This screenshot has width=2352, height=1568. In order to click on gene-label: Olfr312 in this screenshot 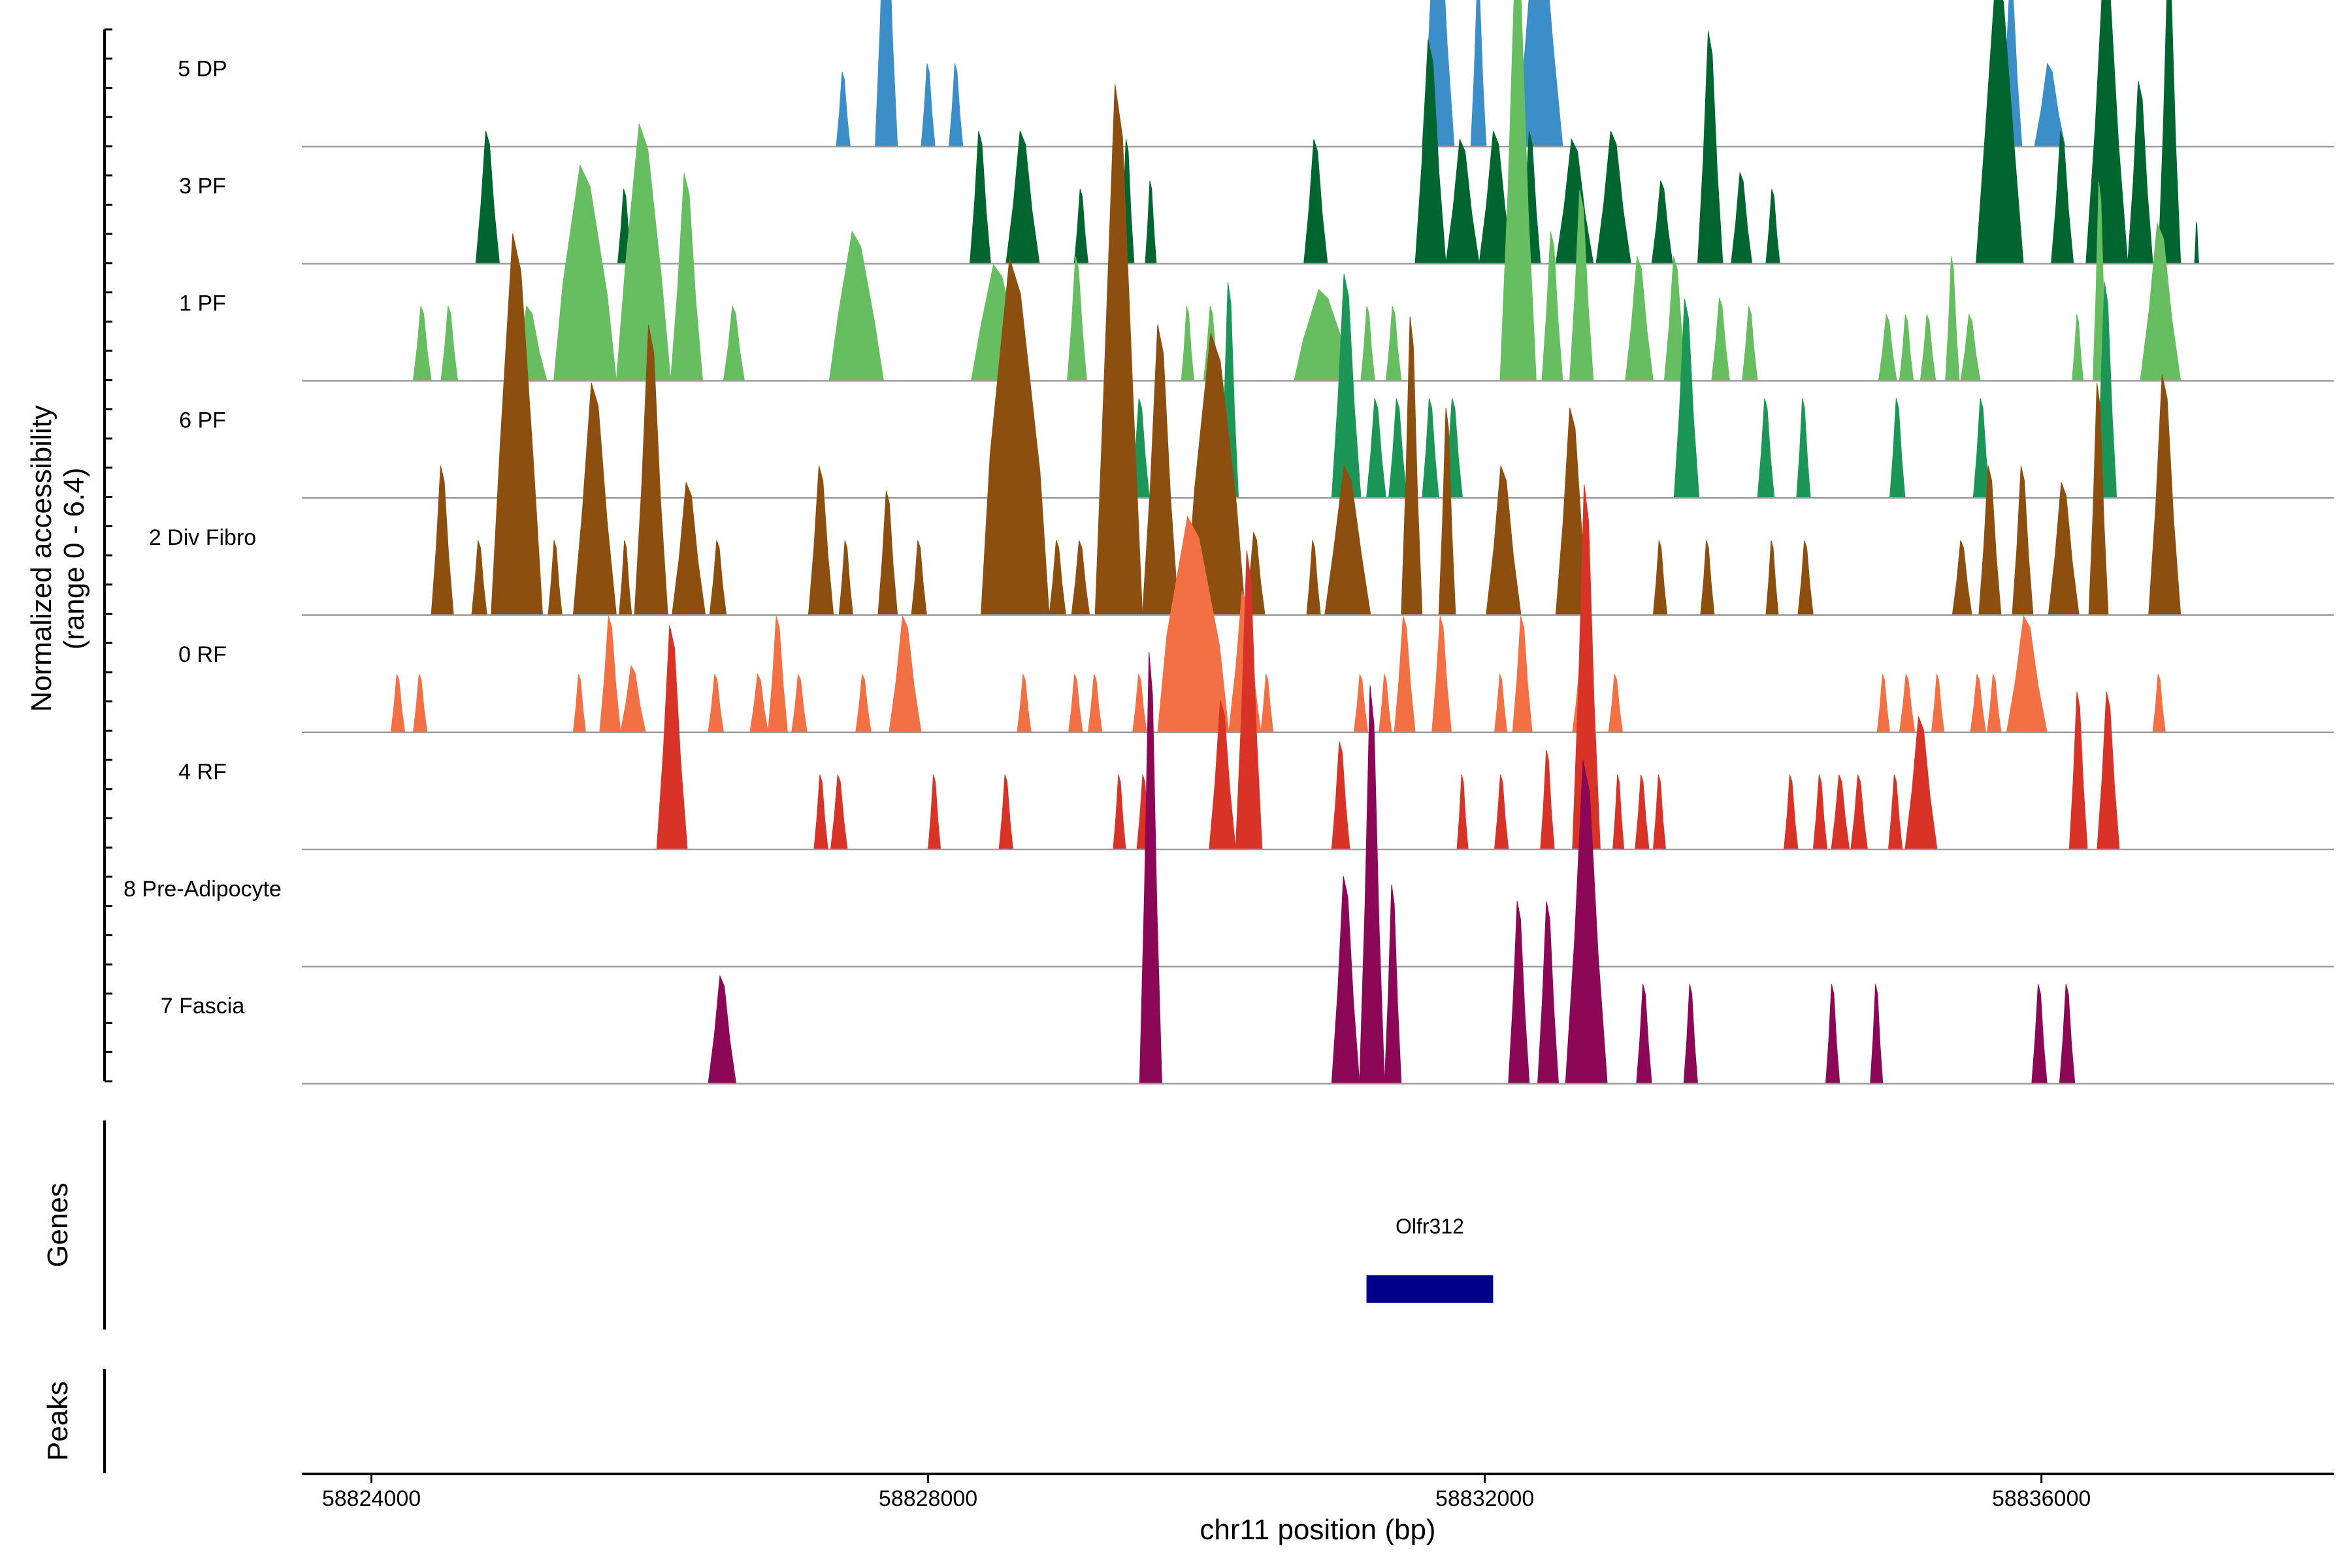, I will do `click(1430, 1226)`.